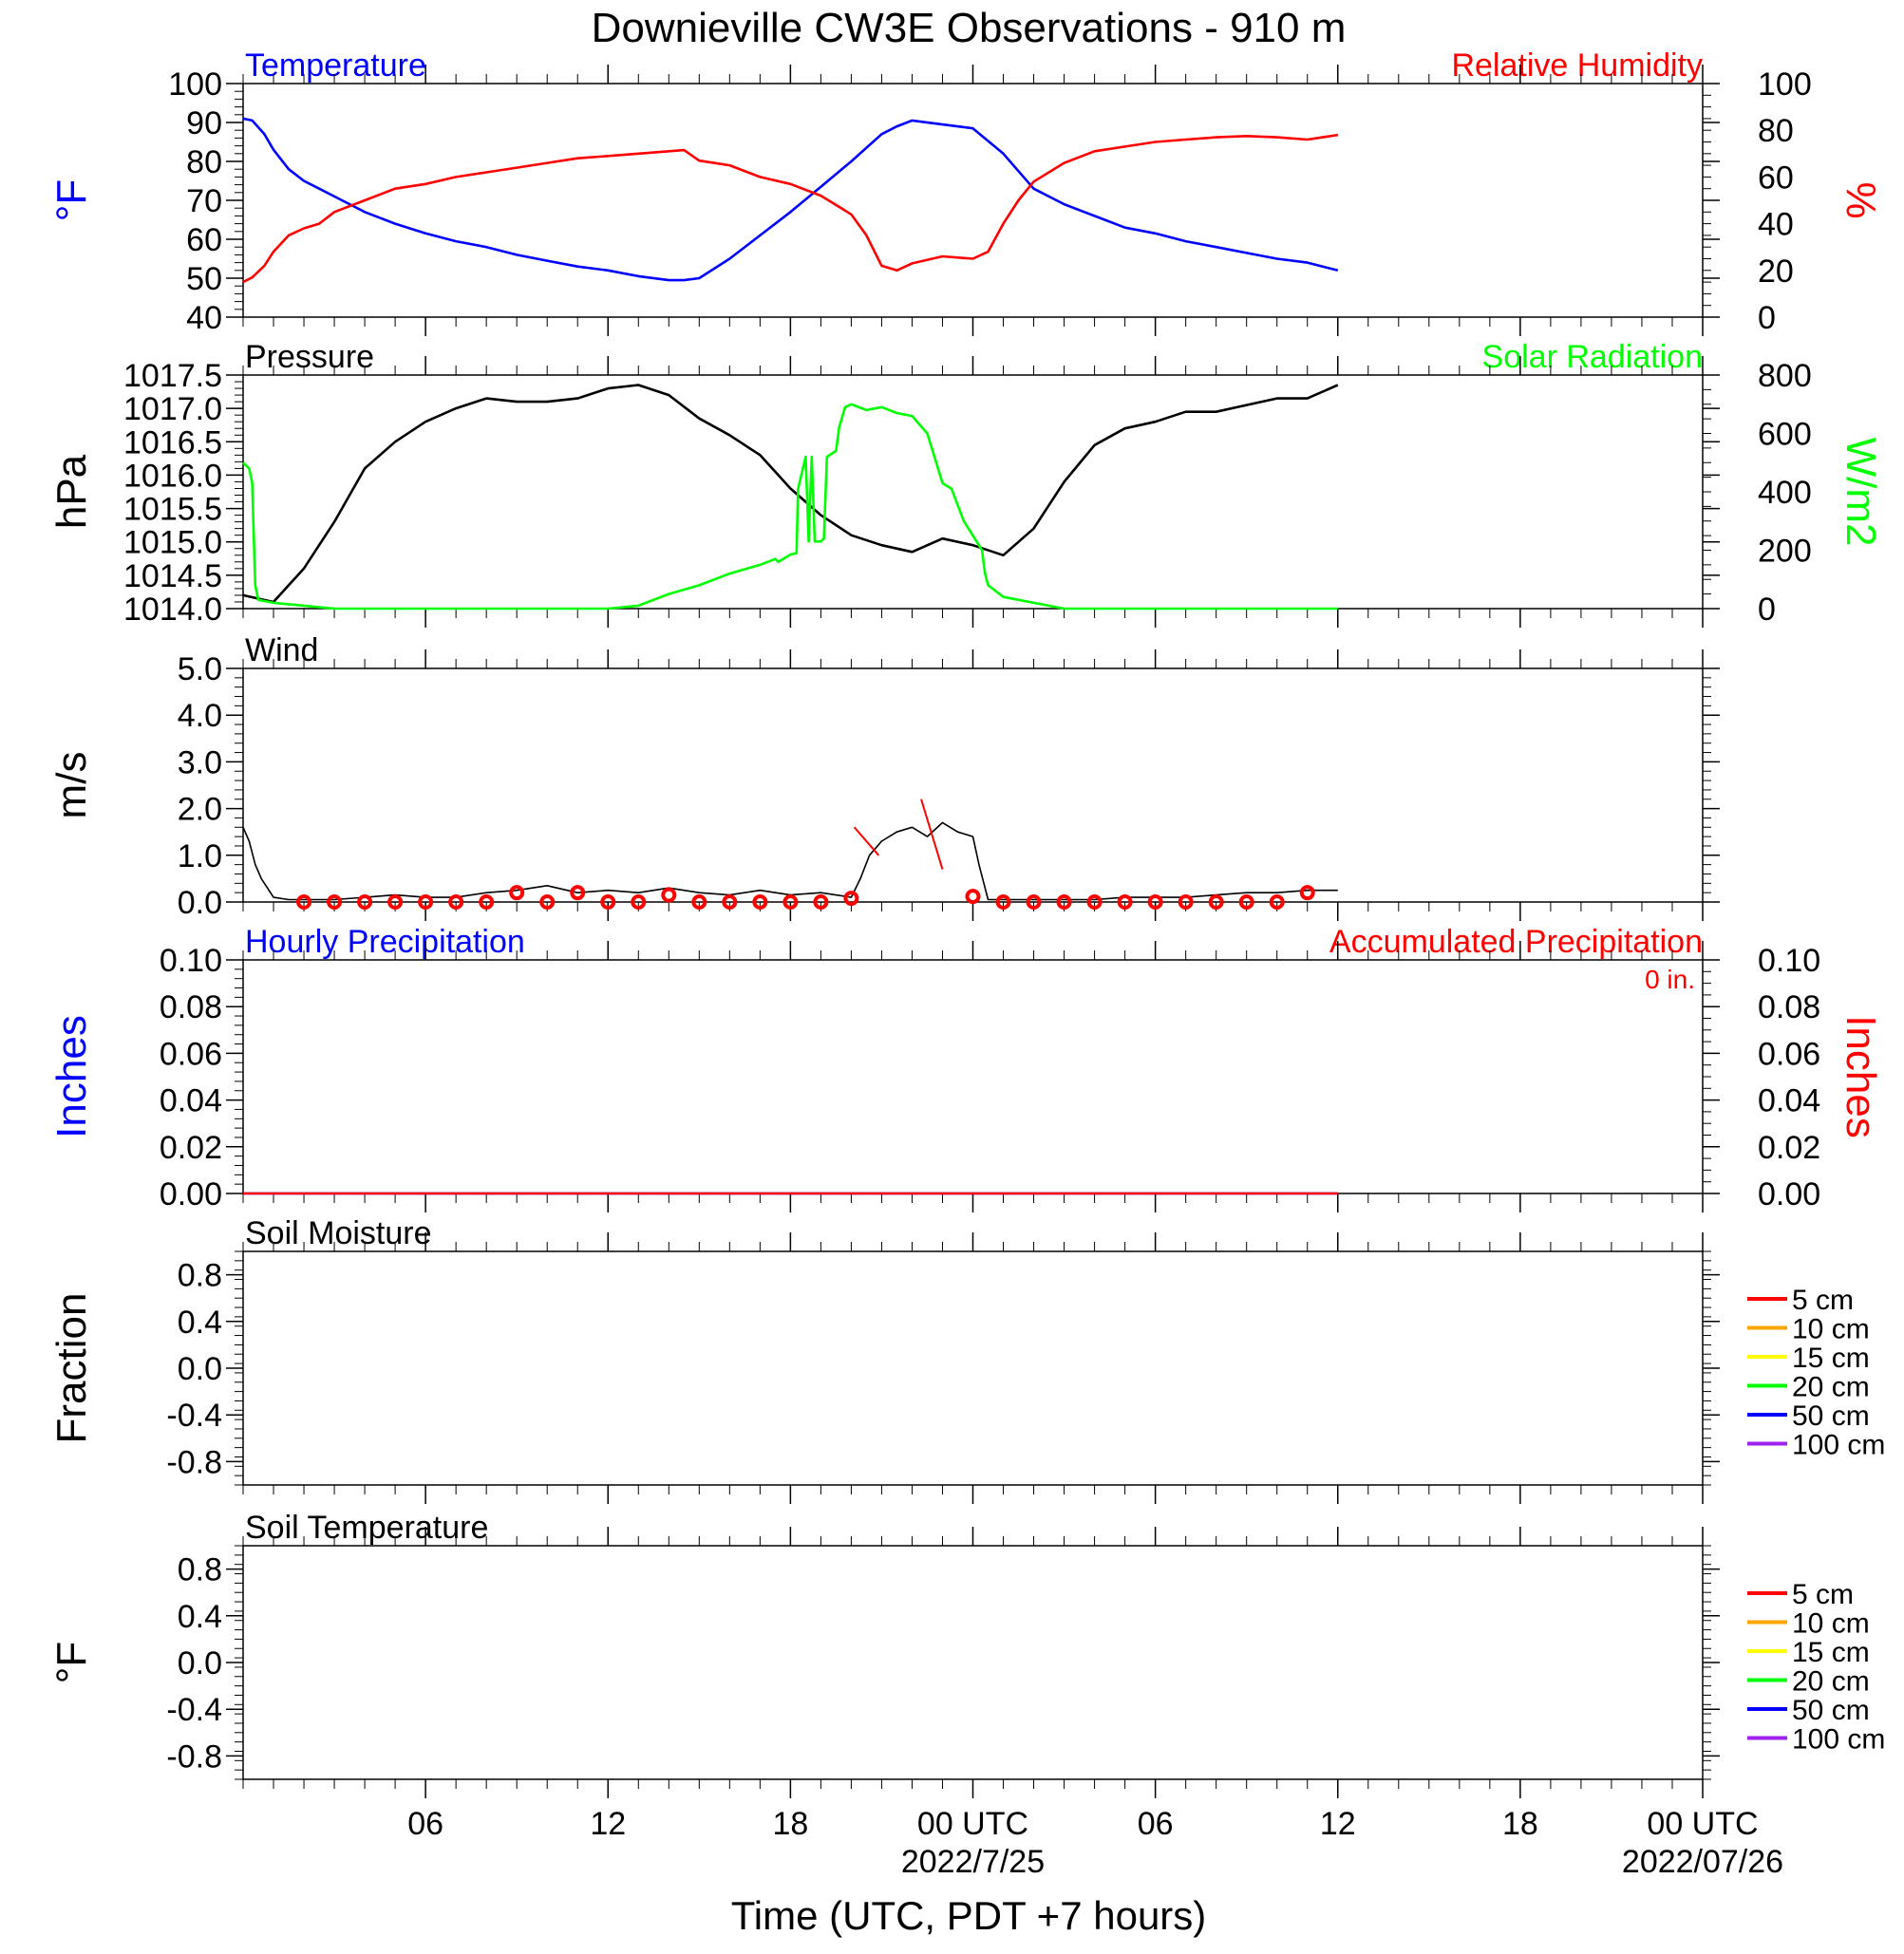 The height and width of the screenshot is (1954, 1904). Describe the element at coordinates (385, 942) in the screenshot. I see `panel-title-left: Hourly Precipitation` at that location.